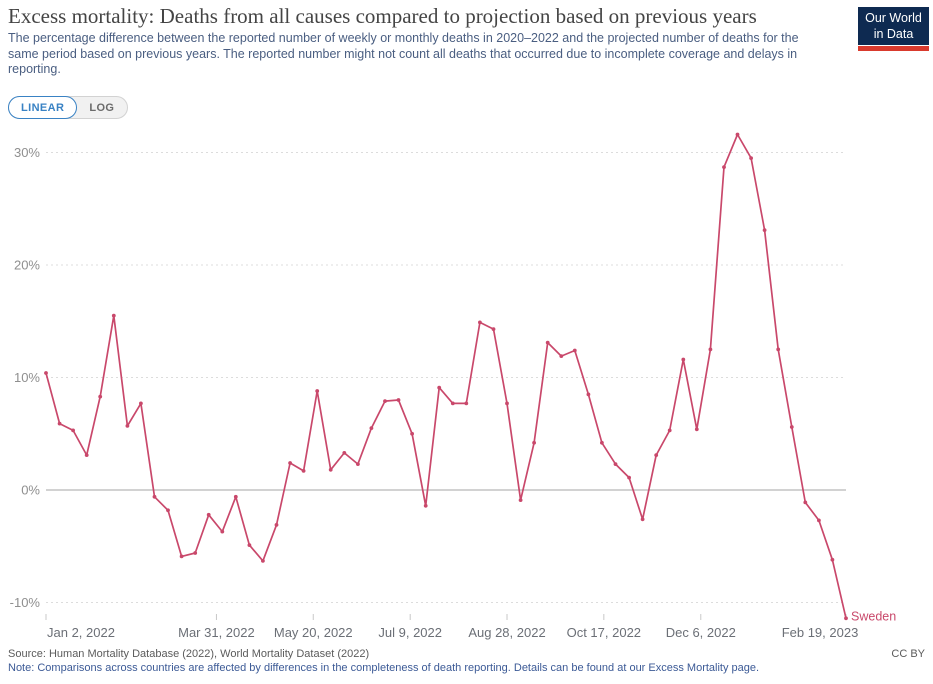 The image size is (933, 684). I want to click on owid-logo-red-bar, so click(893, 48).